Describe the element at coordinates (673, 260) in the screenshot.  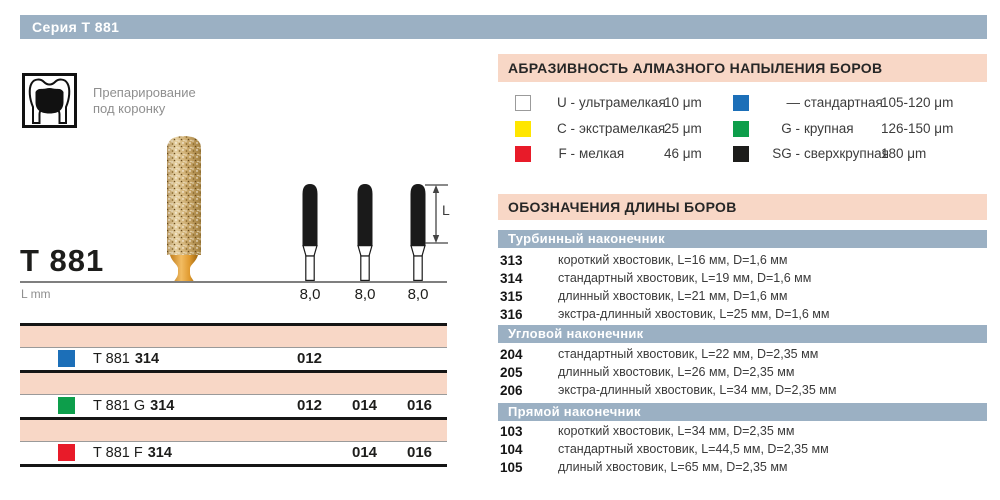
I see `length-desc: короткий хвостовик, L=16 мм, D=1,6 мм` at that location.